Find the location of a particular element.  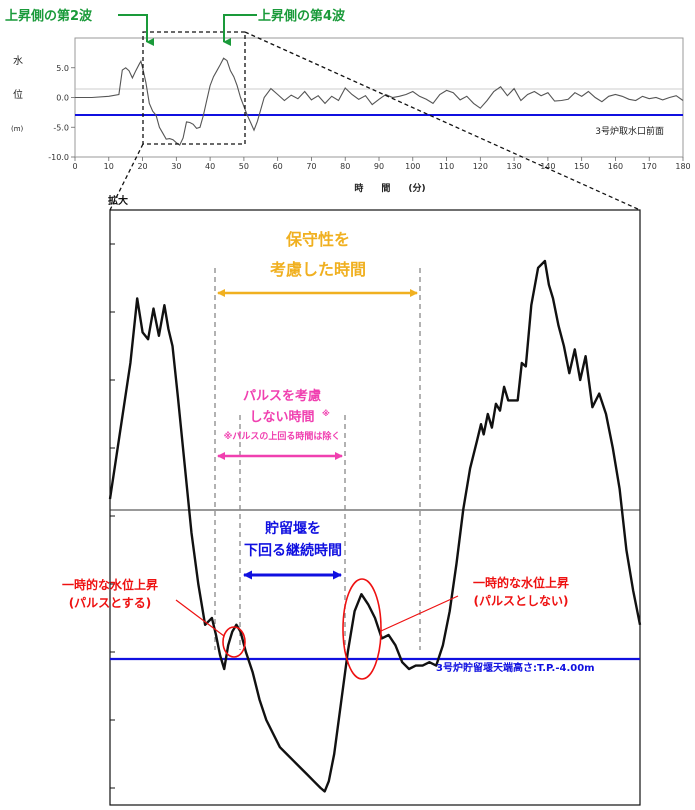

no-pulse-note: ※パルスの上回る時間は除く is located at coordinates (282, 436).